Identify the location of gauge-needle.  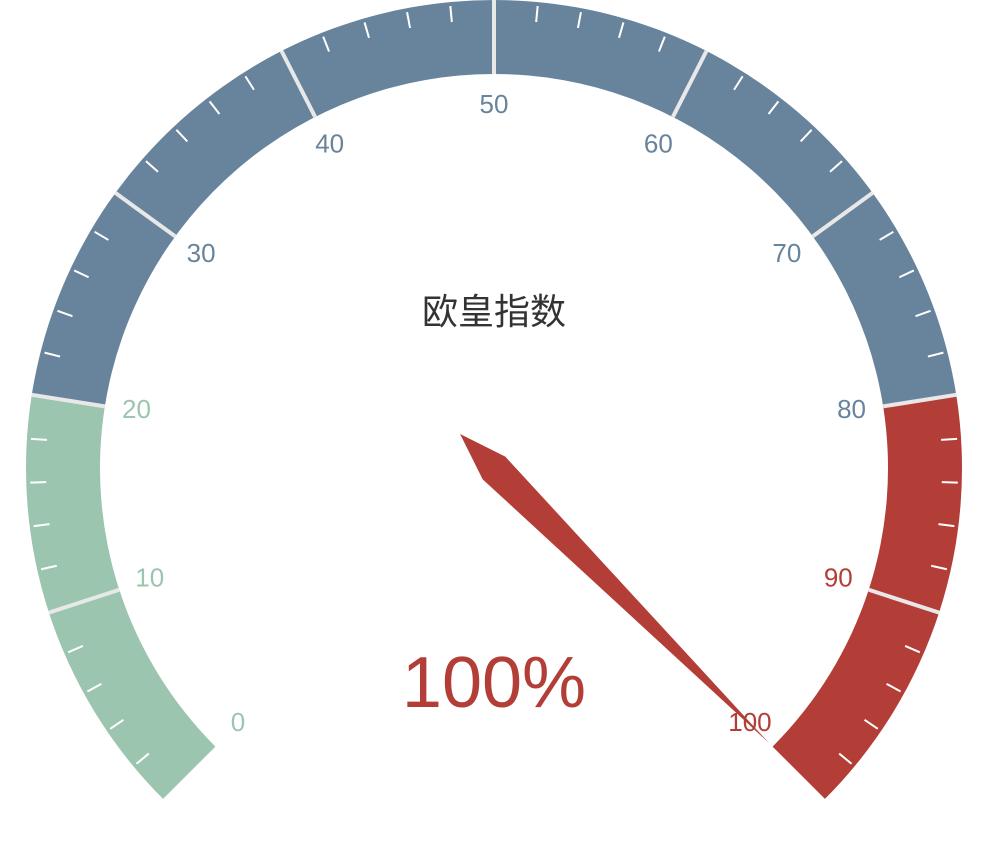
(615, 589).